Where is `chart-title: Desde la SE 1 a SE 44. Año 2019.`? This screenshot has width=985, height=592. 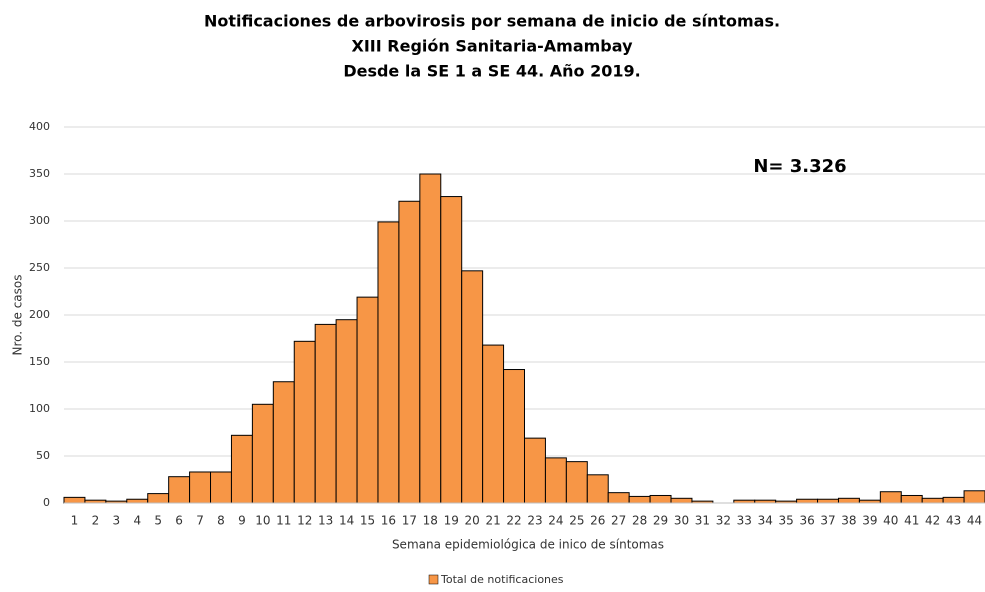 chart-title: Desde la SE 1 a SE 44. Año 2019. is located at coordinates (491, 71).